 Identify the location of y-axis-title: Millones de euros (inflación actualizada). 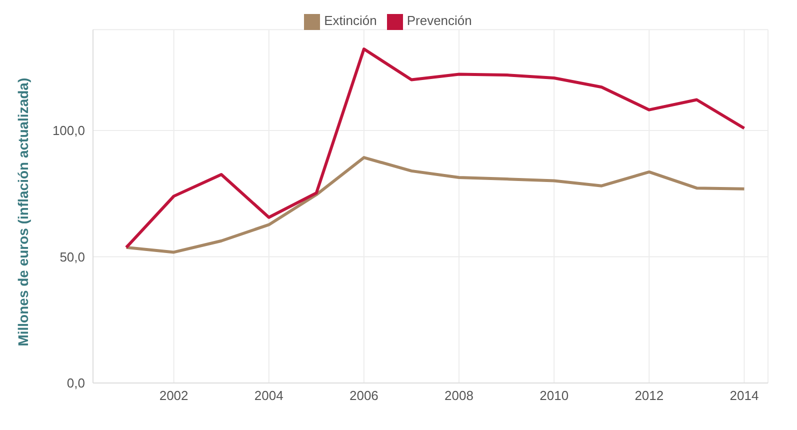
(22, 212).